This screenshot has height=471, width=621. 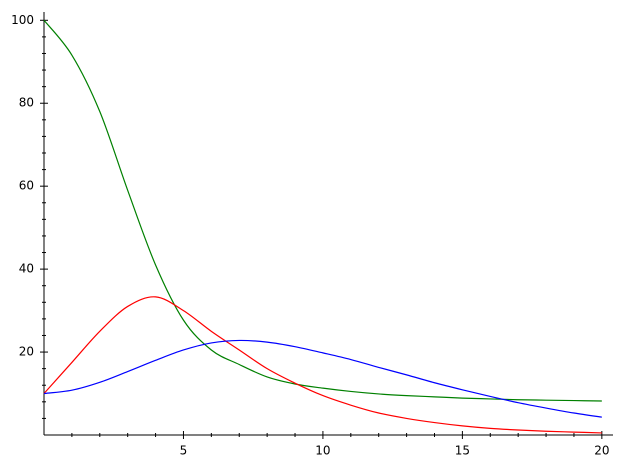 I want to click on x-tick-label: 5, so click(x=184, y=451).